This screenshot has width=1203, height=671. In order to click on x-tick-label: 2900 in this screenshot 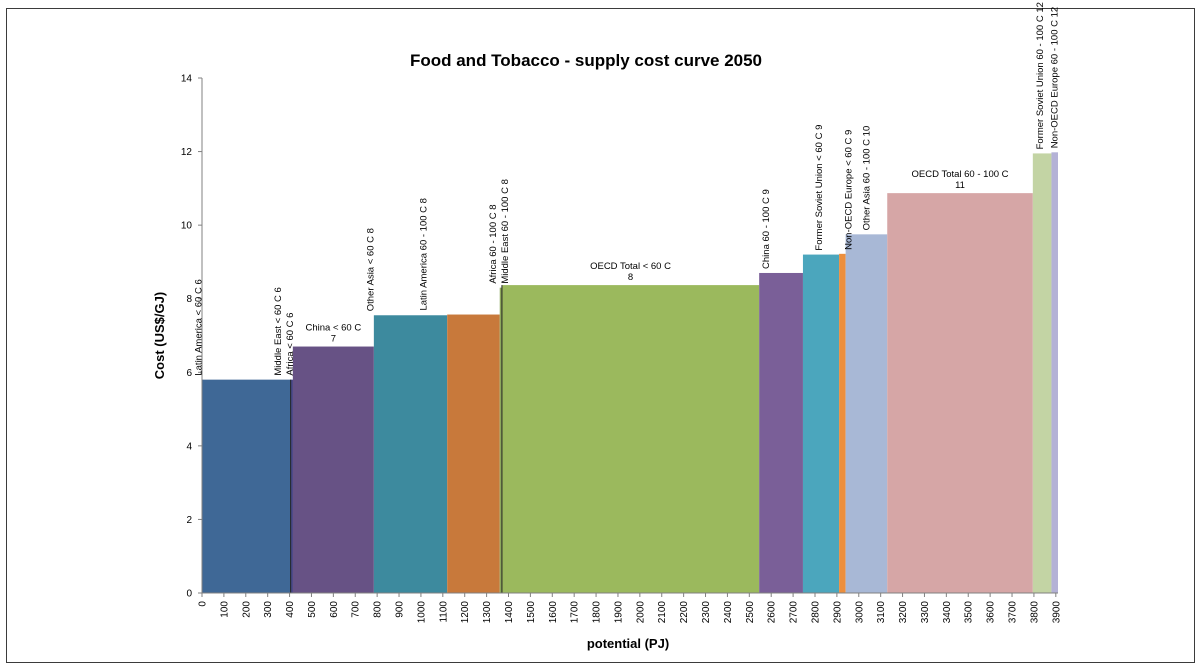, I will do `click(837, 612)`.